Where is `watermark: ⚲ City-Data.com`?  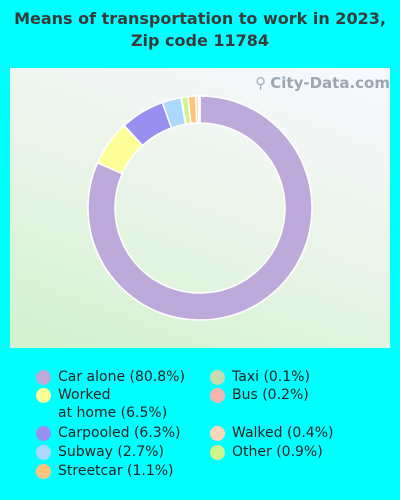 watermark: ⚲ City-Data.com is located at coordinates (322, 83).